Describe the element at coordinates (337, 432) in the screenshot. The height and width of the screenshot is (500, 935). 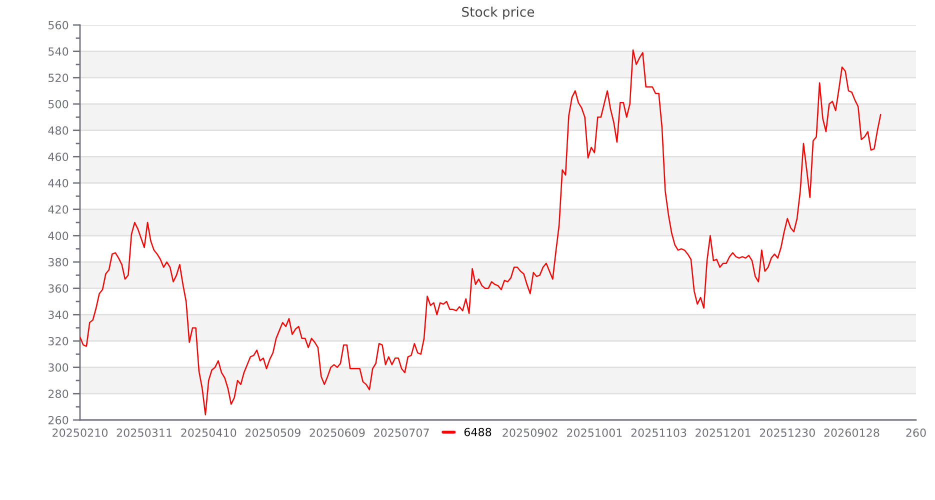
I see `x-tick-label: 20250609` at that location.